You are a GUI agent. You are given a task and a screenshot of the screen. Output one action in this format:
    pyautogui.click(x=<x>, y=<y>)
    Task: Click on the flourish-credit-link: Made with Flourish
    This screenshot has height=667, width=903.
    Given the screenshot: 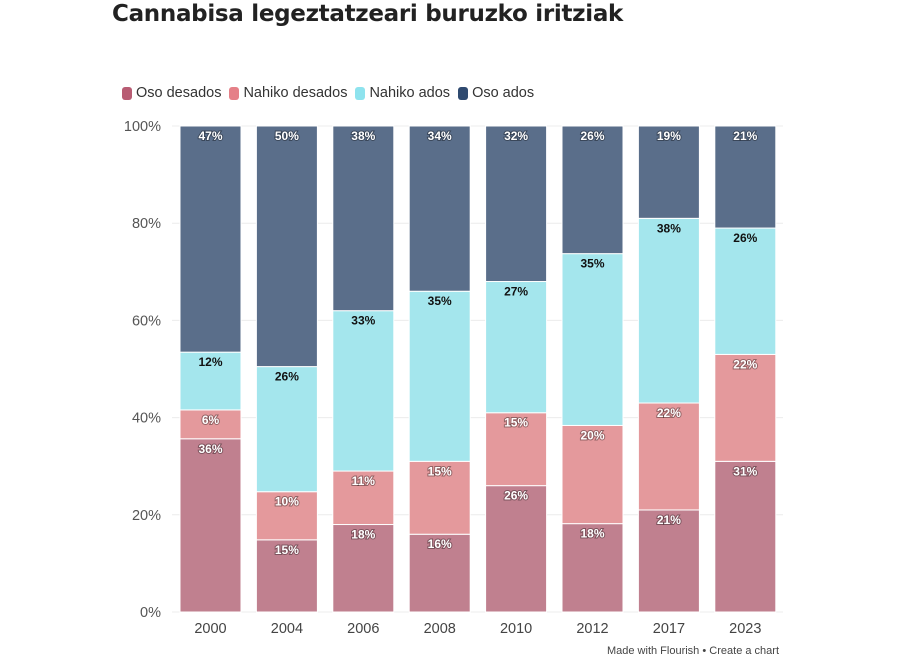 What is the action you would take?
    pyautogui.click(x=653, y=651)
    